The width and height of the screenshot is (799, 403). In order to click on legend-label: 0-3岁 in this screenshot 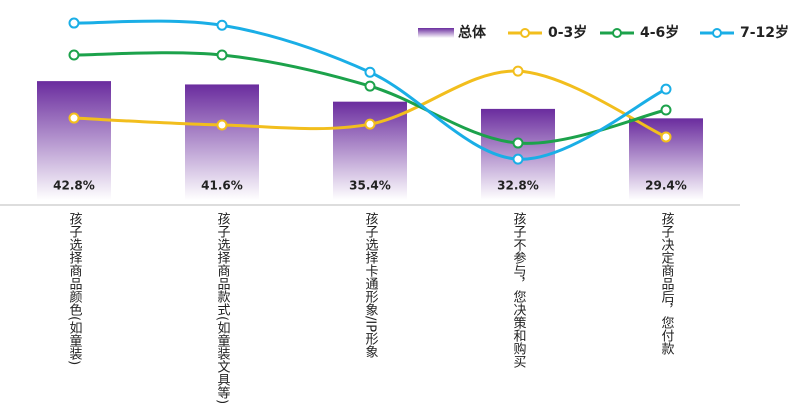, I will do `click(567, 32)`.